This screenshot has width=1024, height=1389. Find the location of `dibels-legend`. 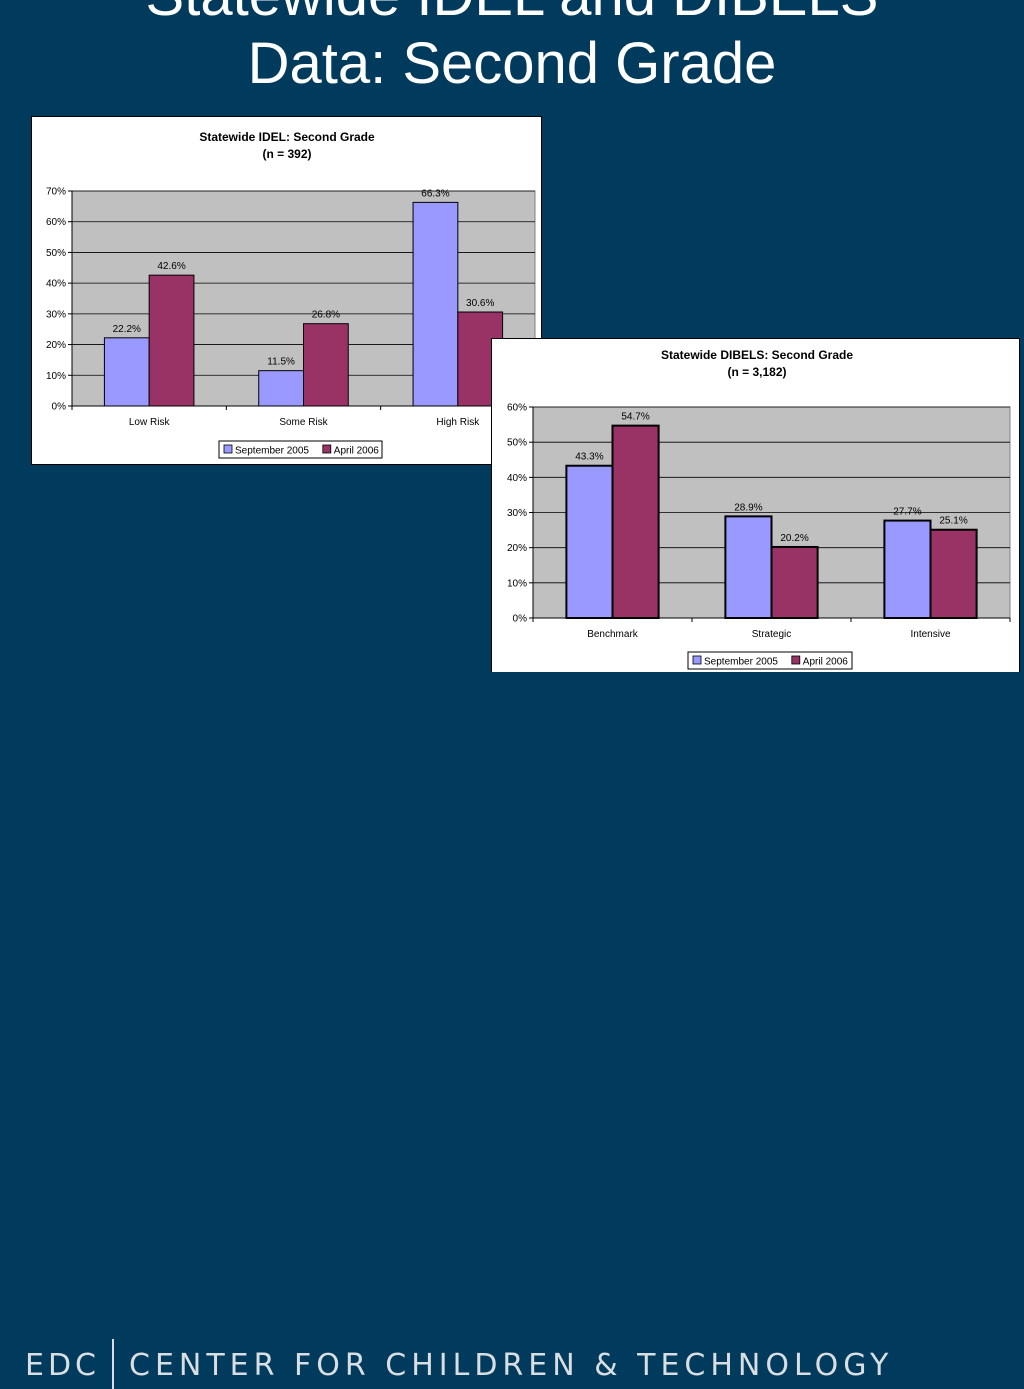

dibels-legend is located at coordinates (770, 660).